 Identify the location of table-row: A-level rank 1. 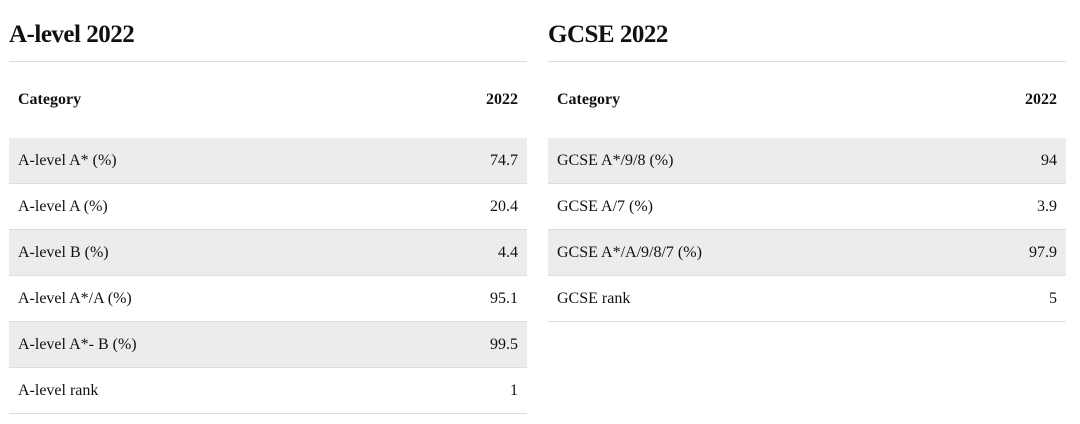
(268, 390).